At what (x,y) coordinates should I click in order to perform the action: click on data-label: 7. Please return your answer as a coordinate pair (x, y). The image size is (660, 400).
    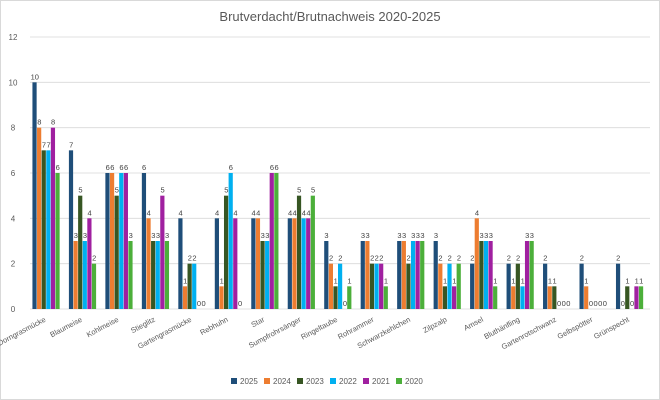
    Looking at the image, I should click on (48, 144).